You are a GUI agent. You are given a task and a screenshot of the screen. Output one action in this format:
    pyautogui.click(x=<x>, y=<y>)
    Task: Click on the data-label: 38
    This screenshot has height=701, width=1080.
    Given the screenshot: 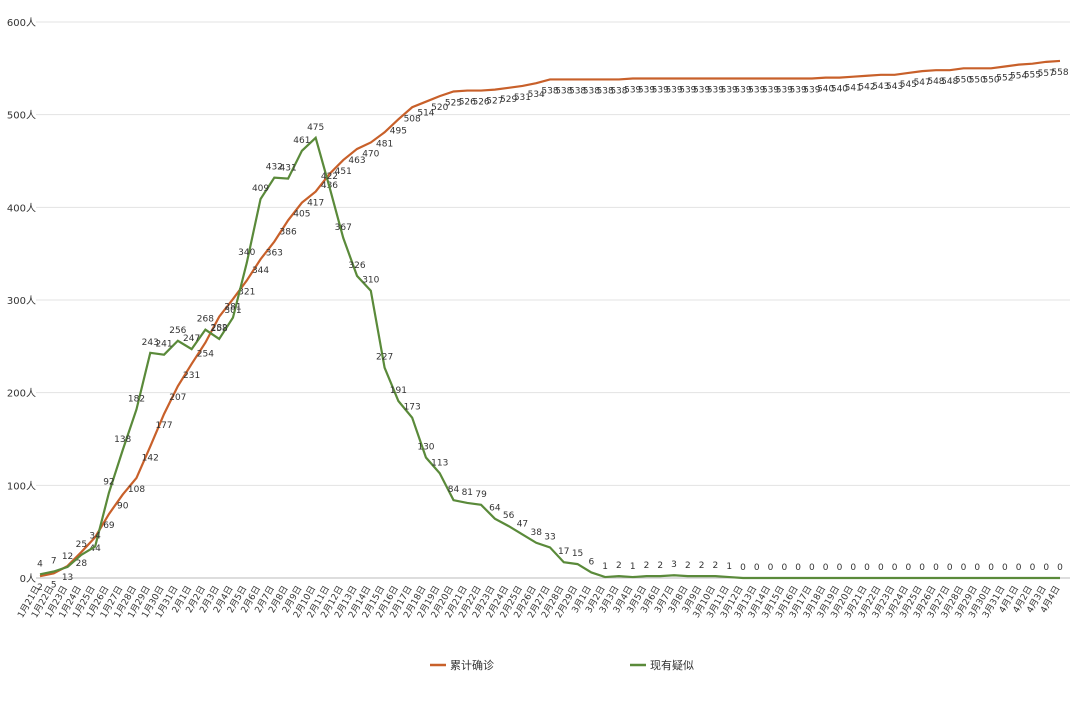 What is the action you would take?
    pyautogui.click(x=536, y=533)
    